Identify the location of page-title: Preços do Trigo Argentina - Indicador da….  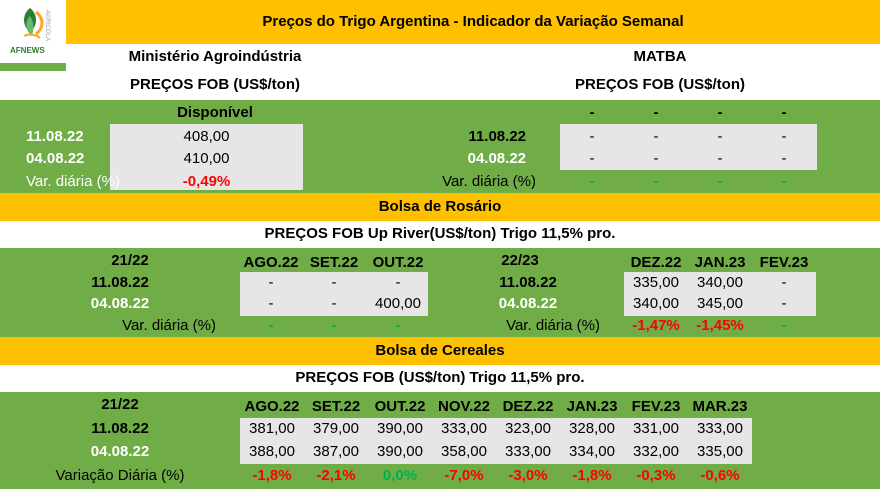
(473, 22).